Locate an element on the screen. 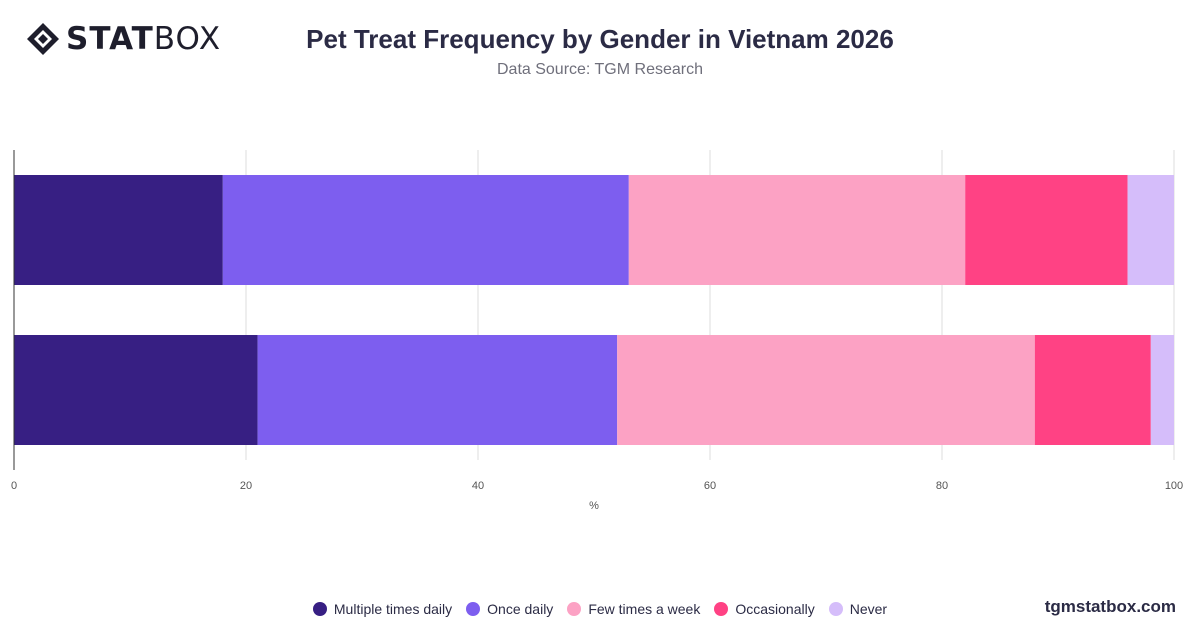 The image size is (1200, 628). logo-wordmark: STATBOX is located at coordinates (143, 39).